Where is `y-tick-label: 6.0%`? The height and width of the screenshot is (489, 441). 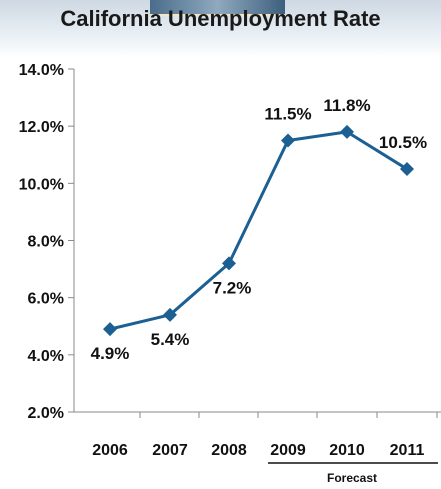
y-tick-label: 6.0% is located at coordinates (46, 299).